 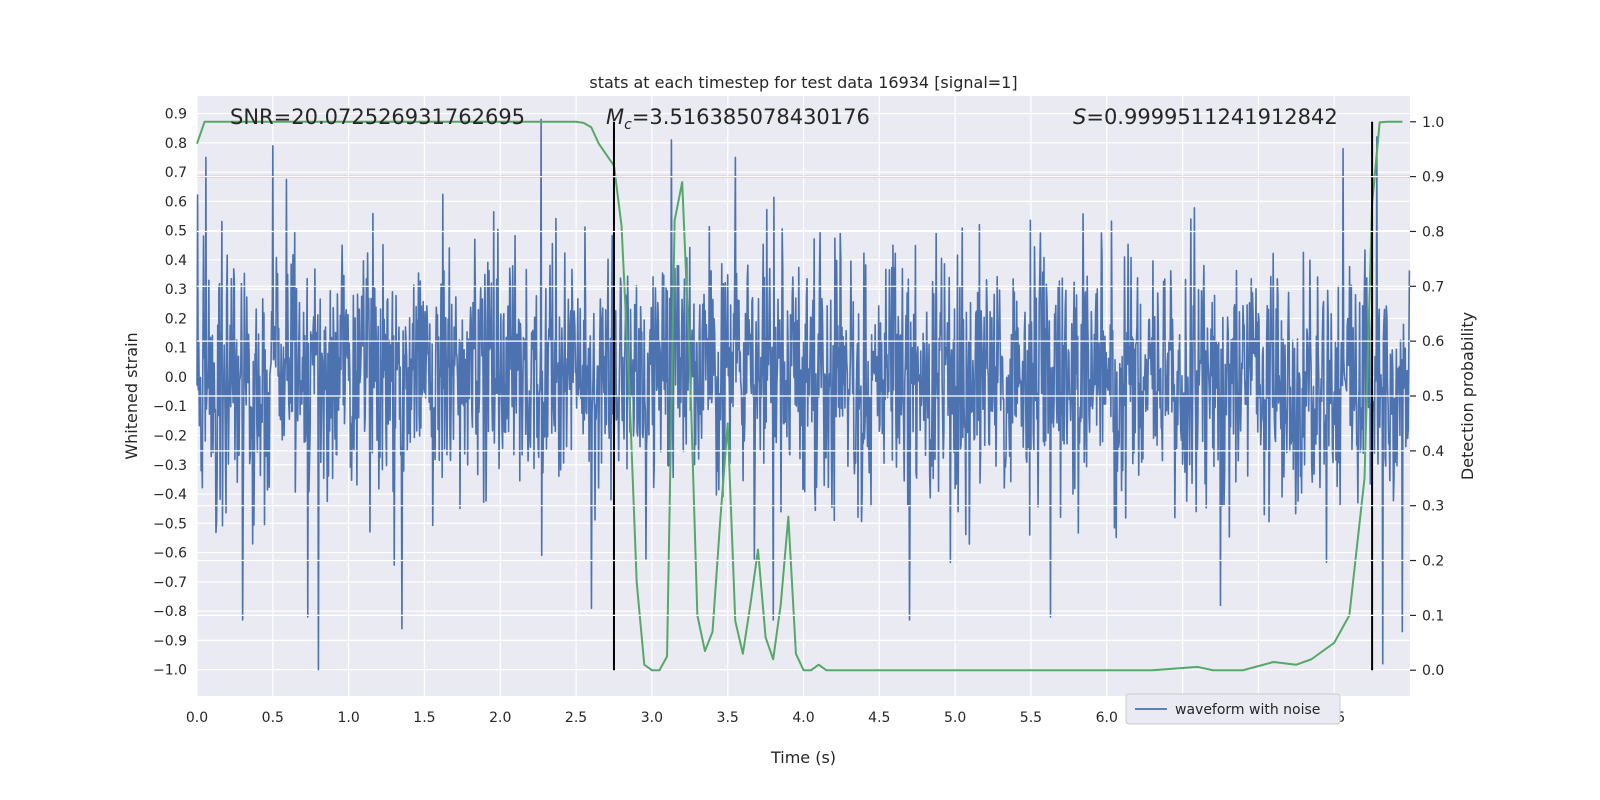 I want to click on snr-annotation-text: SNR=20.072526931762695, so click(x=377, y=117).